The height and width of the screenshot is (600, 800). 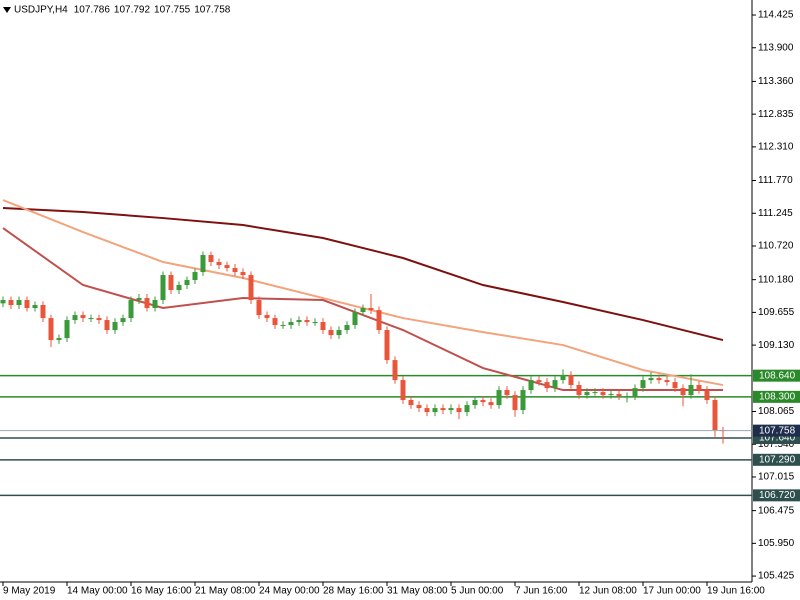 I want to click on y-tick-label: 107.540, so click(x=776, y=444).